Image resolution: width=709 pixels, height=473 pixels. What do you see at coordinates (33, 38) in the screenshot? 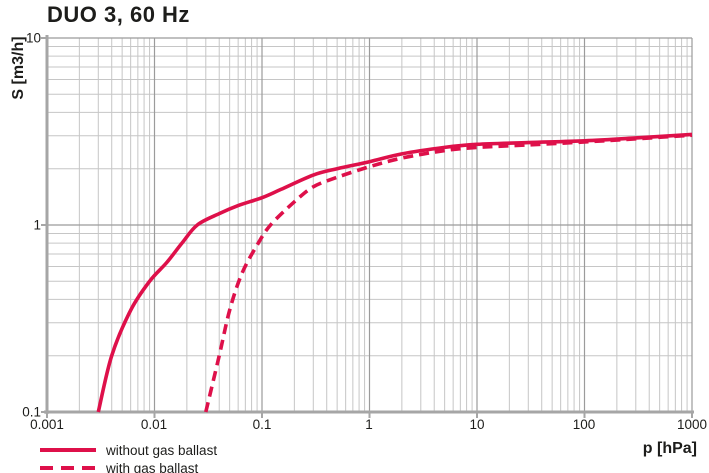
I see `y-tick-10: 10` at bounding box center [33, 38].